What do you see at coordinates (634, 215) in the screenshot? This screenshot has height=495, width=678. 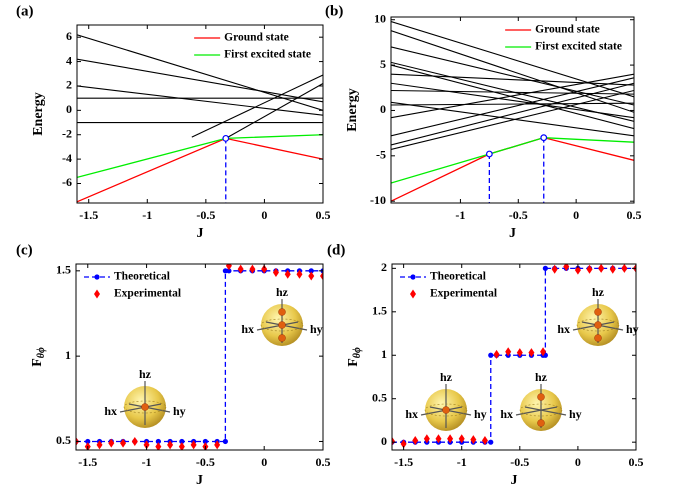 I see `x-tick-label: 0.5` at bounding box center [634, 215].